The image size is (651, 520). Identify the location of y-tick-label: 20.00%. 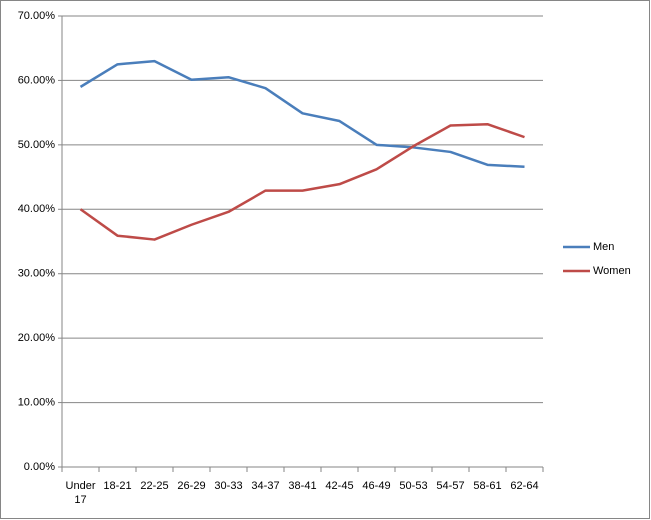
(37, 338).